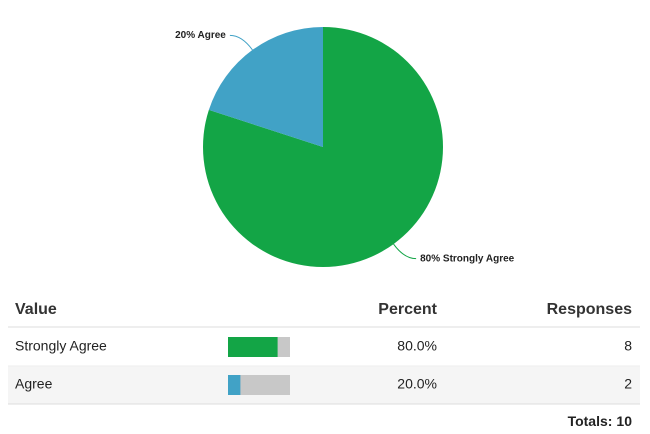 Image resolution: width=650 pixels, height=434 pixels. Describe the element at coordinates (324, 385) in the screenshot. I see `row-background` at that location.